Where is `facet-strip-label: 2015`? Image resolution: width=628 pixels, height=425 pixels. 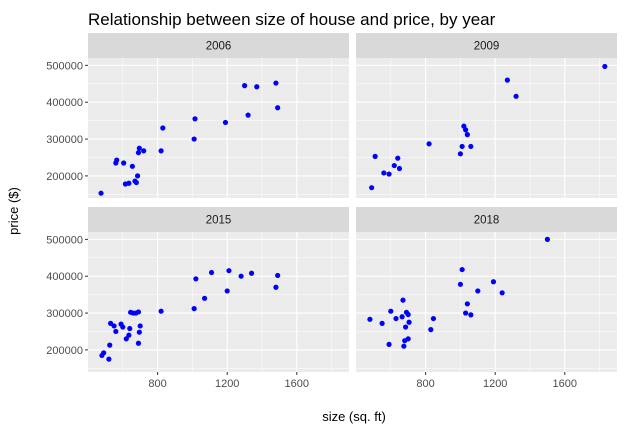 facet-strip-label: 2015 is located at coordinates (219, 221).